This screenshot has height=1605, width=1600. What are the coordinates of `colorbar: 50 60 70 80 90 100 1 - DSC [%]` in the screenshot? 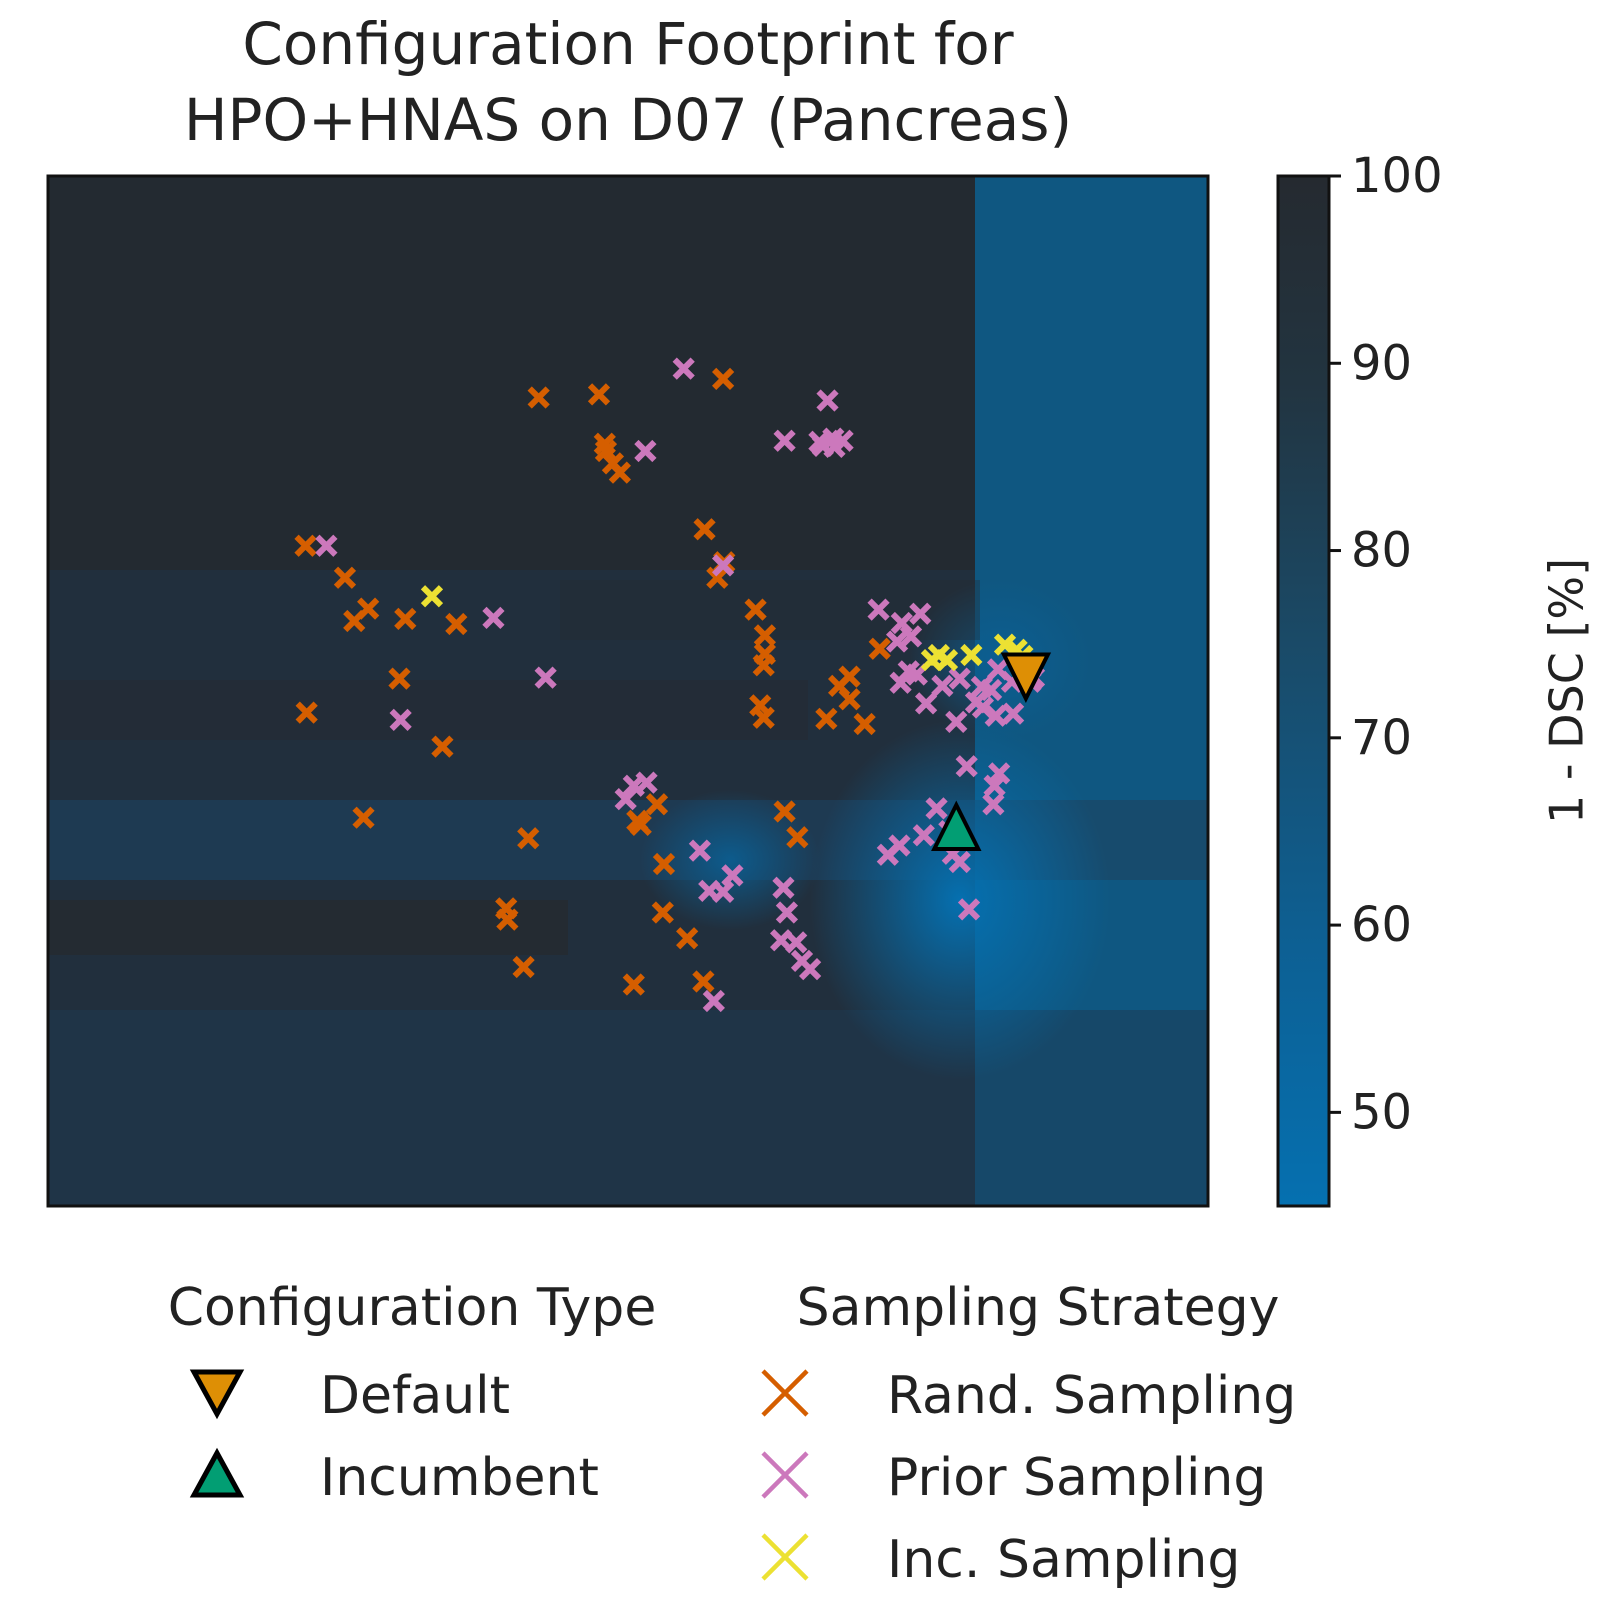 It's located at (1435, 678).